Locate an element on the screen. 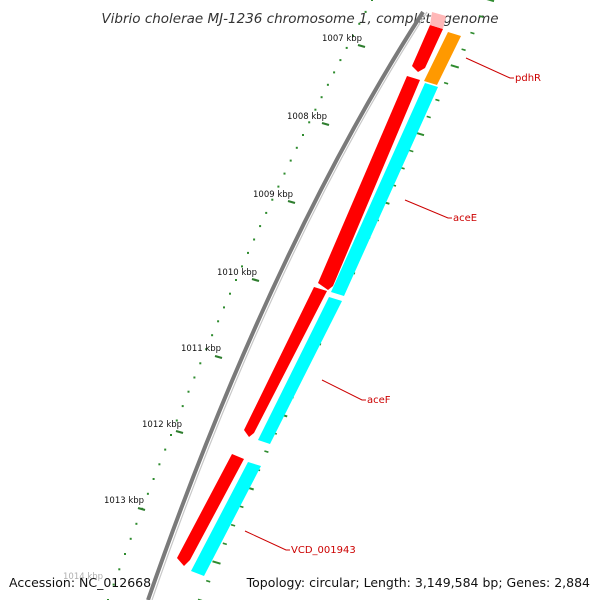 The width and height of the screenshot is (600, 600). kbp-label: 1012 kbp is located at coordinates (162, 425).